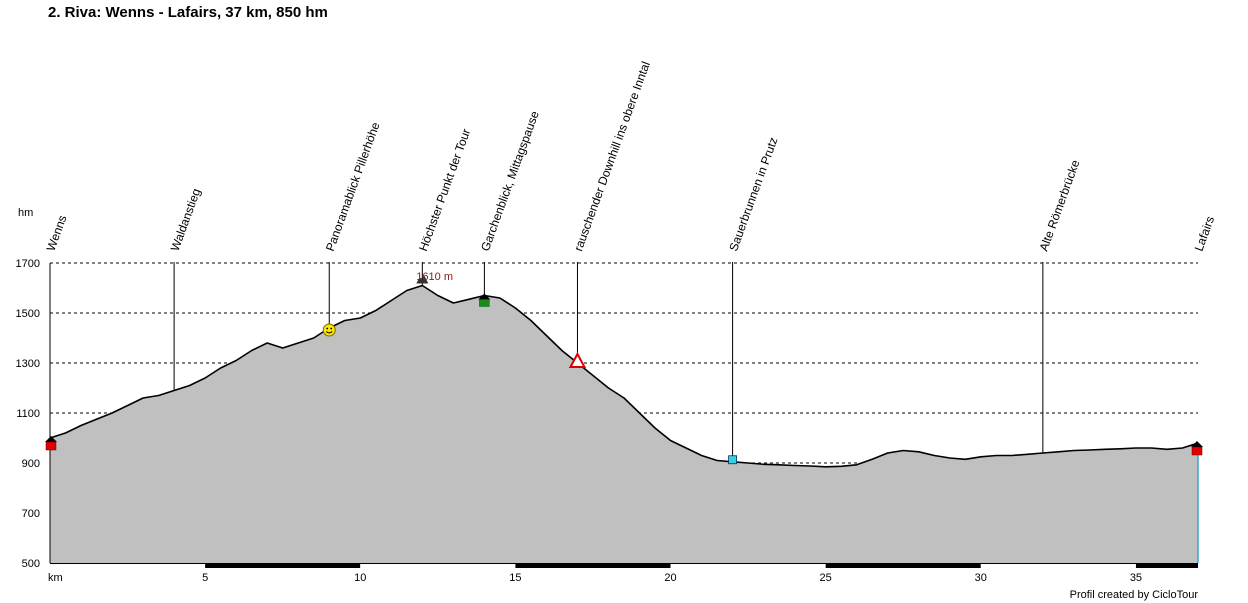  I want to click on cyan-fountain-icon, so click(732, 460).